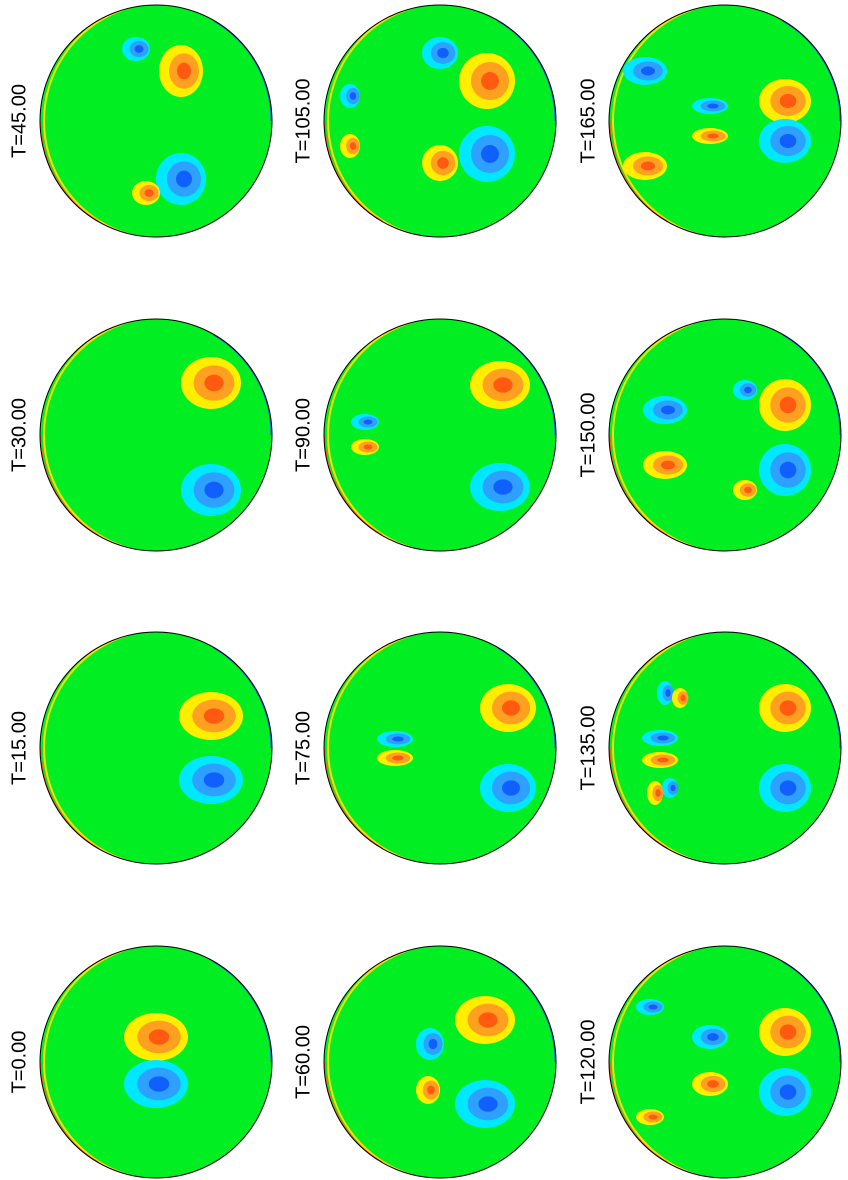  What do you see at coordinates (588, 1061) in the screenshot?
I see `panel-label: T=120.00` at bounding box center [588, 1061].